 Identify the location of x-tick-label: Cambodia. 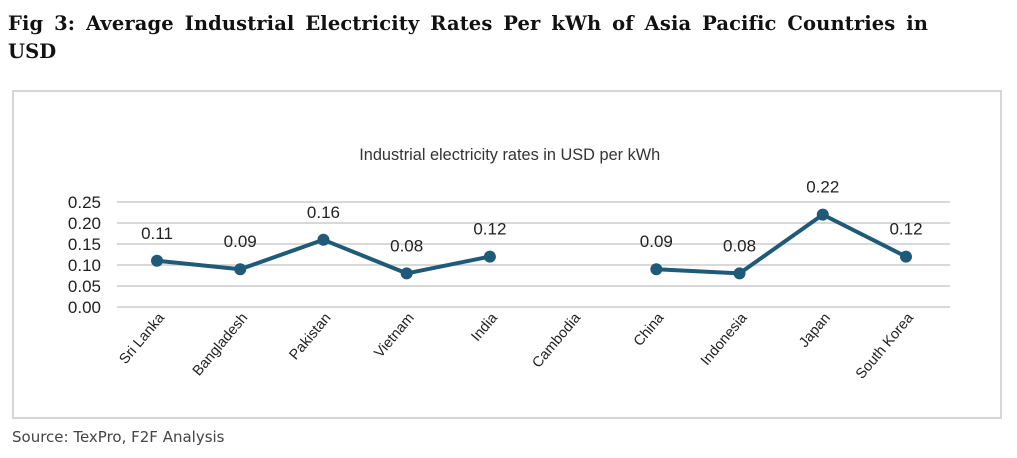
(556, 341).